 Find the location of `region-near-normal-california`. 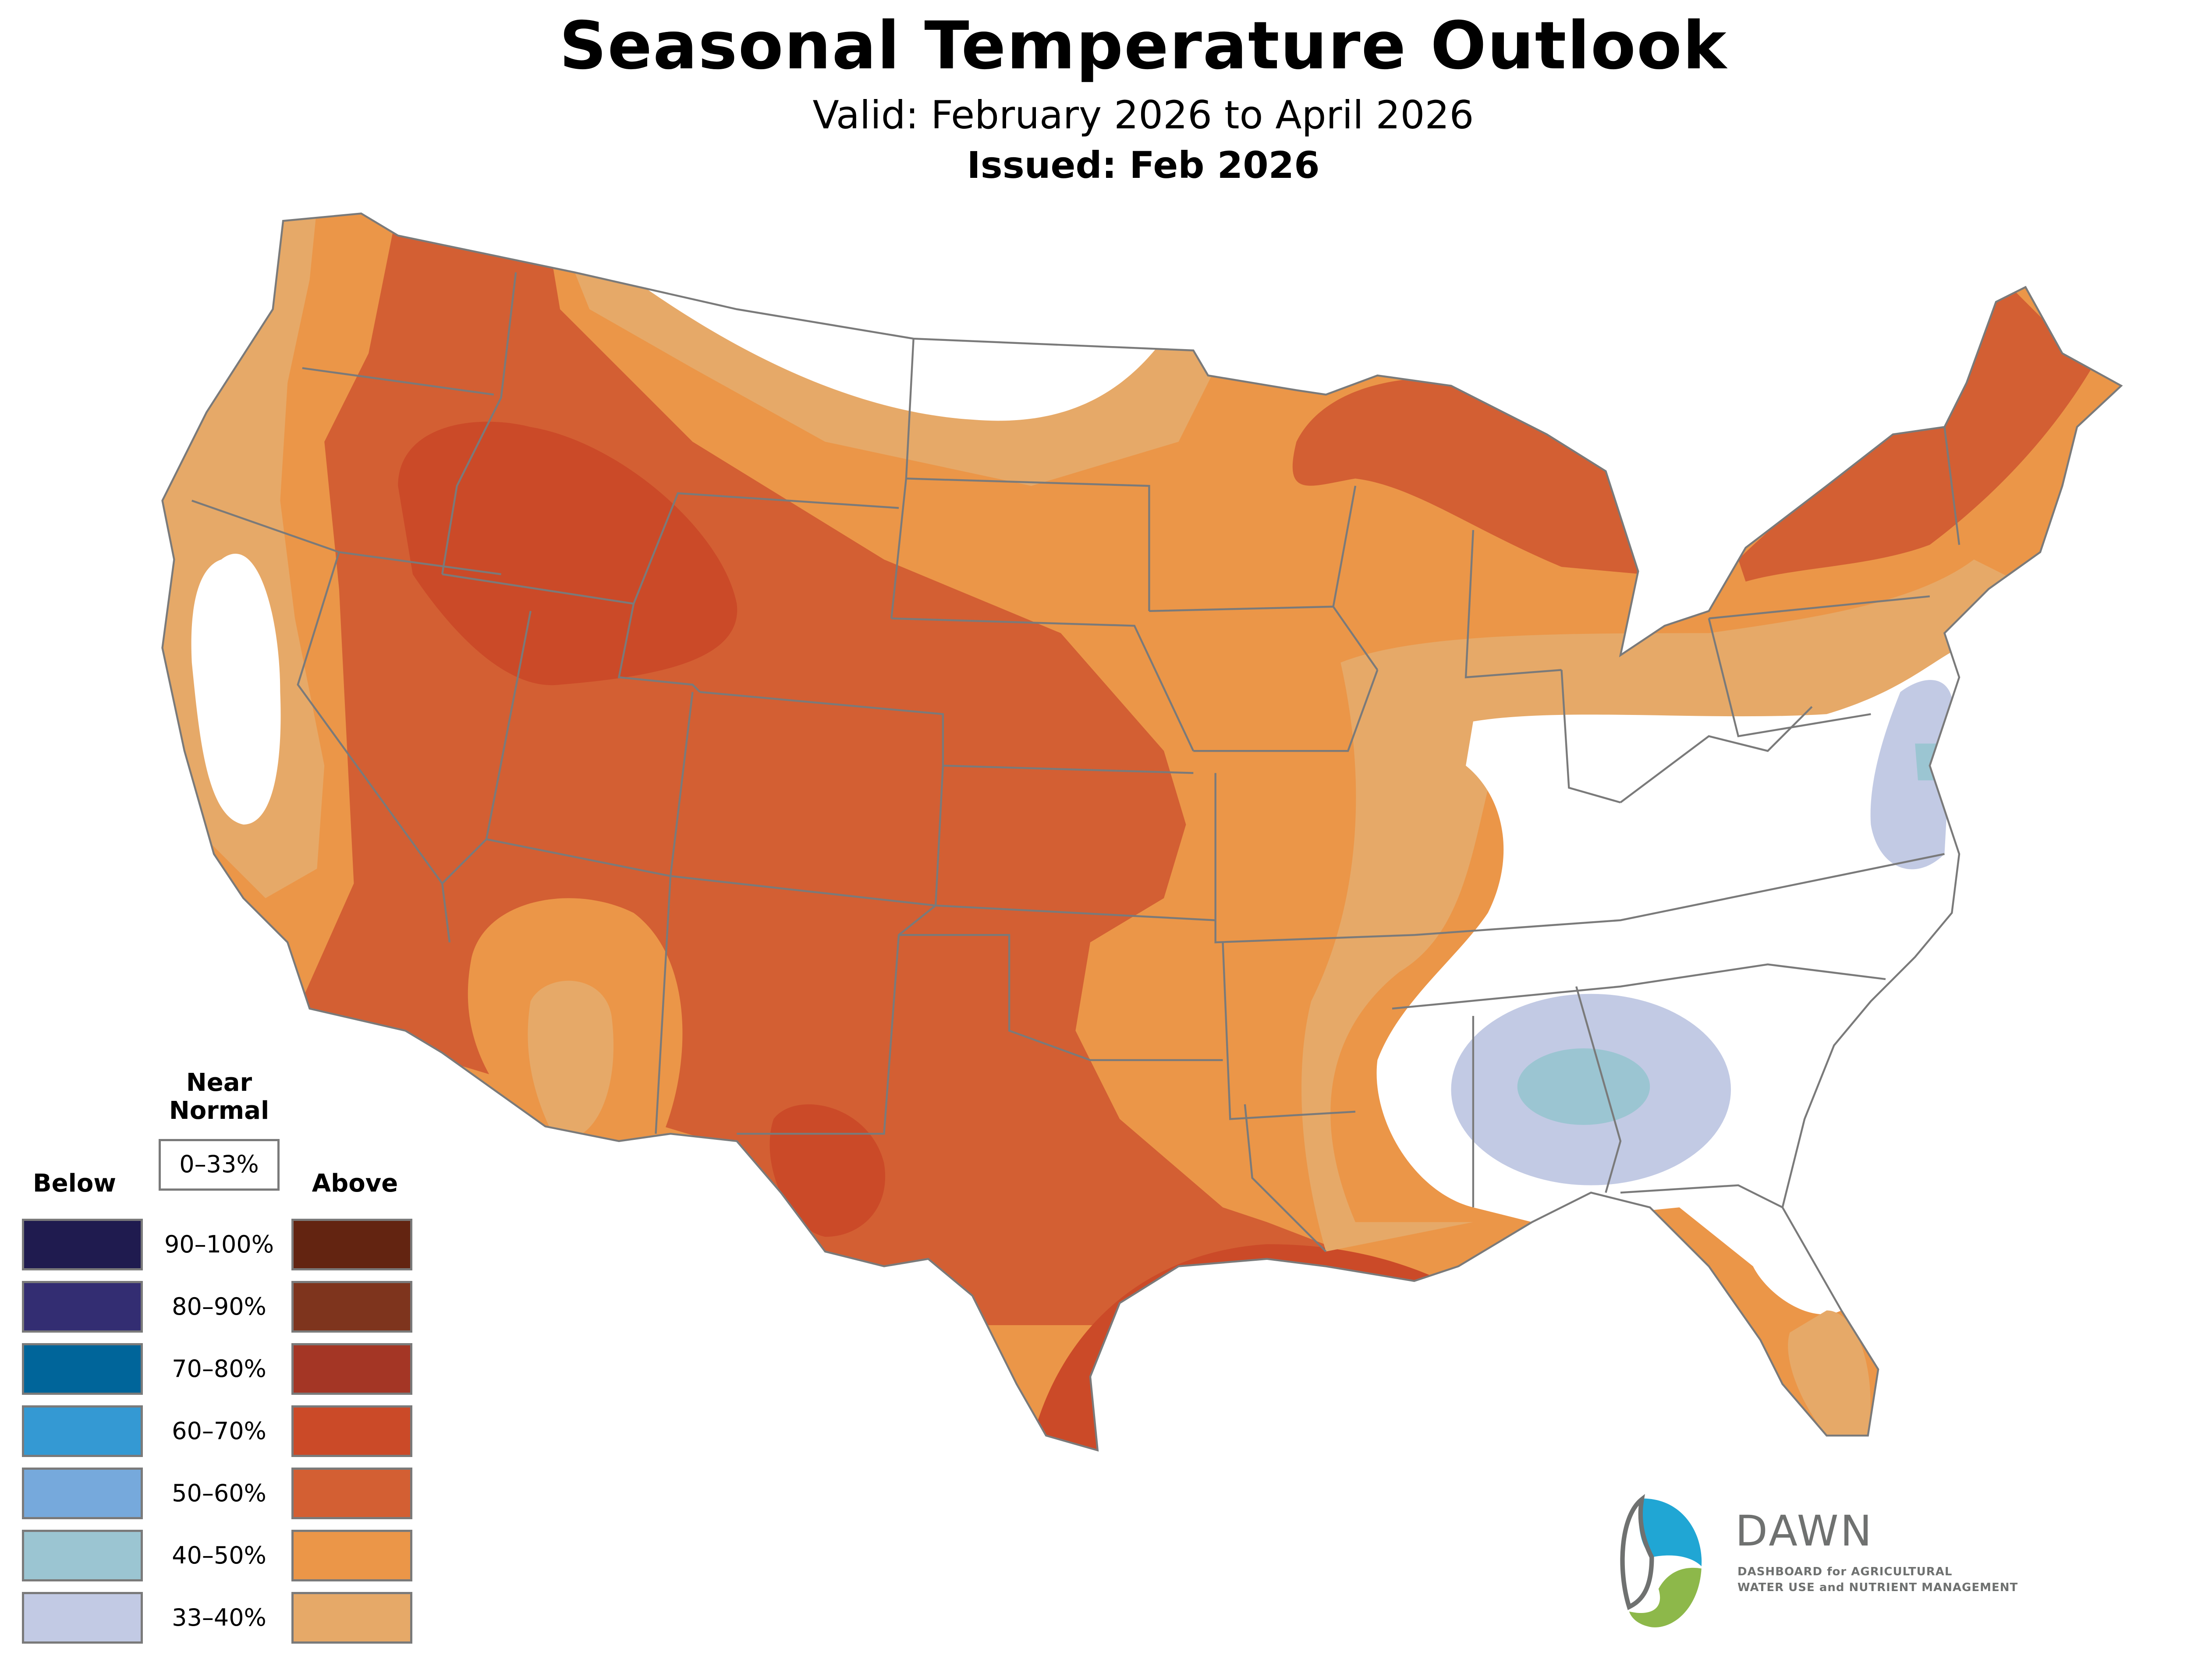

region-near-normal-california is located at coordinates (236, 689).